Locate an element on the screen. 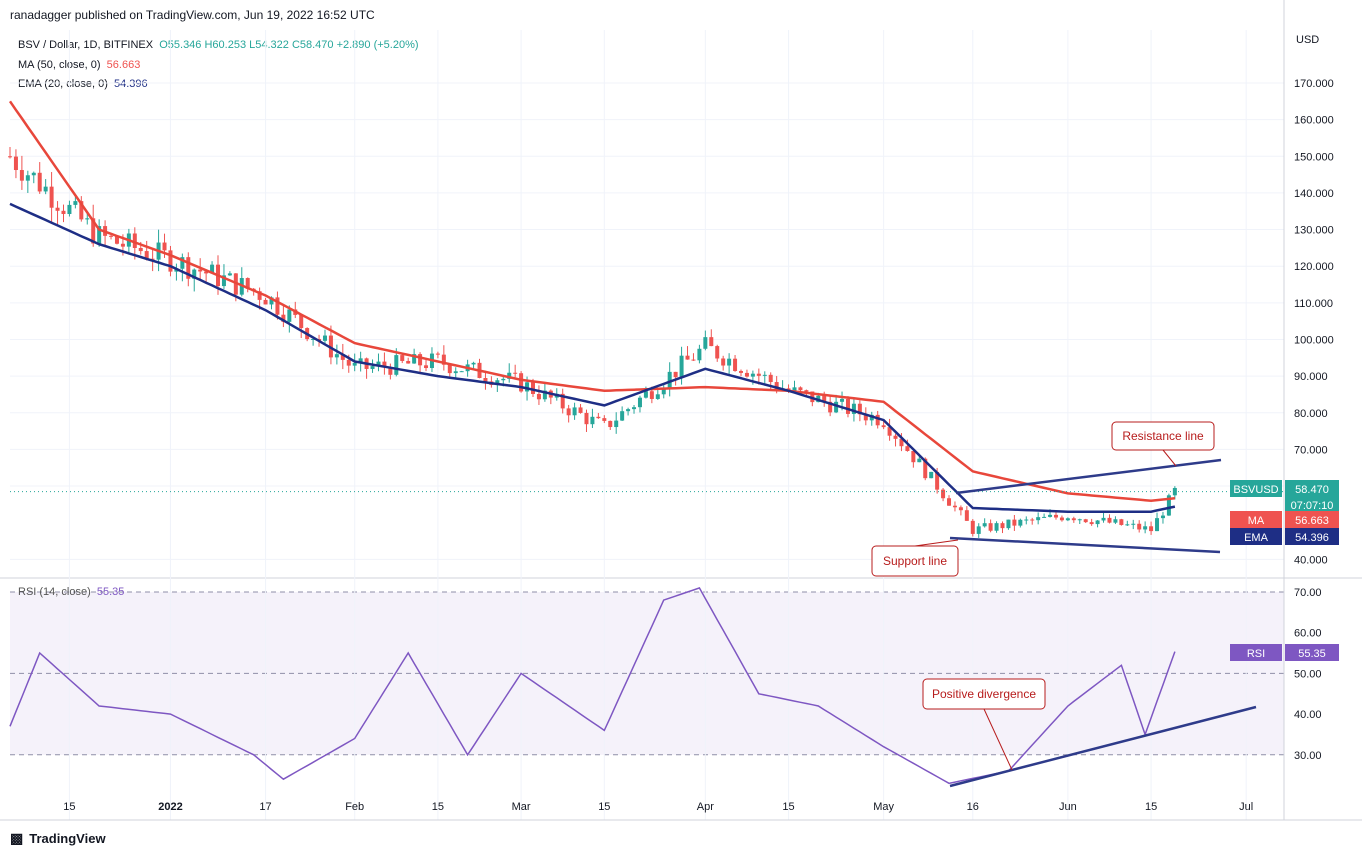 Image resolution: width=1362 pixels, height=856 pixels. resistance-trendline is located at coordinates (1088, 476).